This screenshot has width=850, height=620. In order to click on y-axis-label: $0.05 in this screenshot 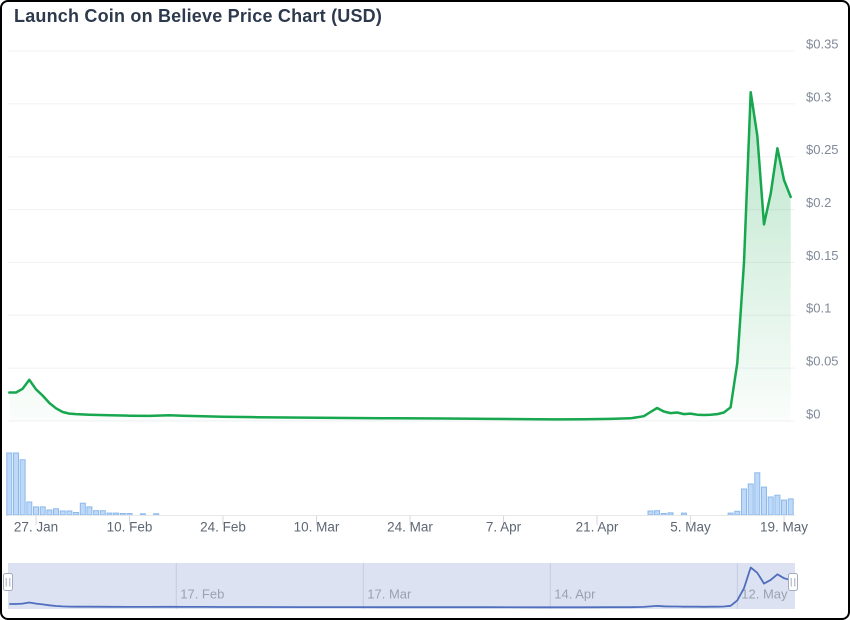, I will do `click(822, 361)`.